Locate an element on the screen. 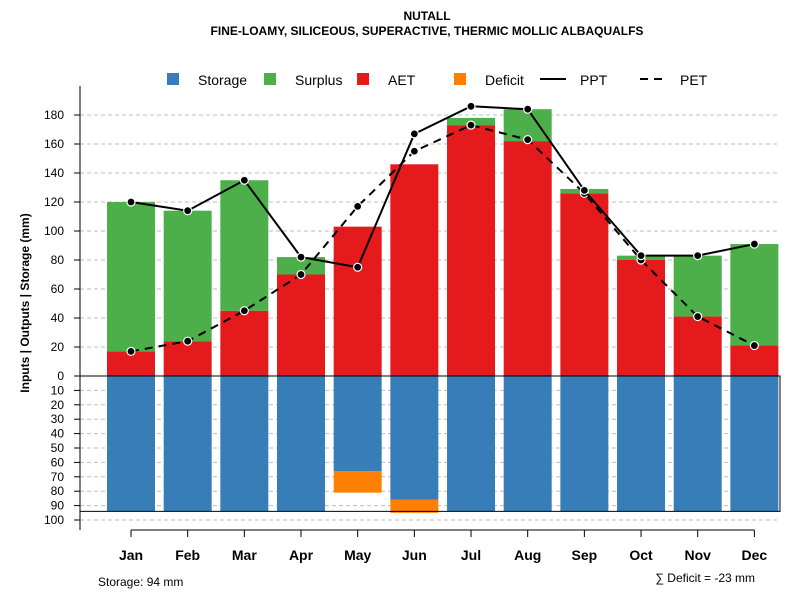 The width and height of the screenshot is (800, 600). legend-label-storage: Storage is located at coordinates (222, 80).